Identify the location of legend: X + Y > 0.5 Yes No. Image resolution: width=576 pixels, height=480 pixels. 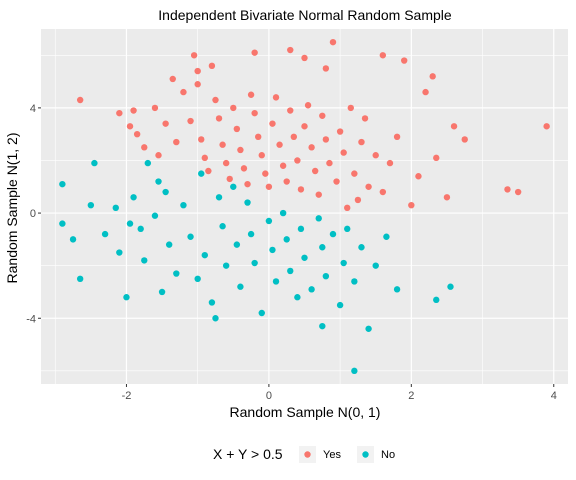
(304, 454).